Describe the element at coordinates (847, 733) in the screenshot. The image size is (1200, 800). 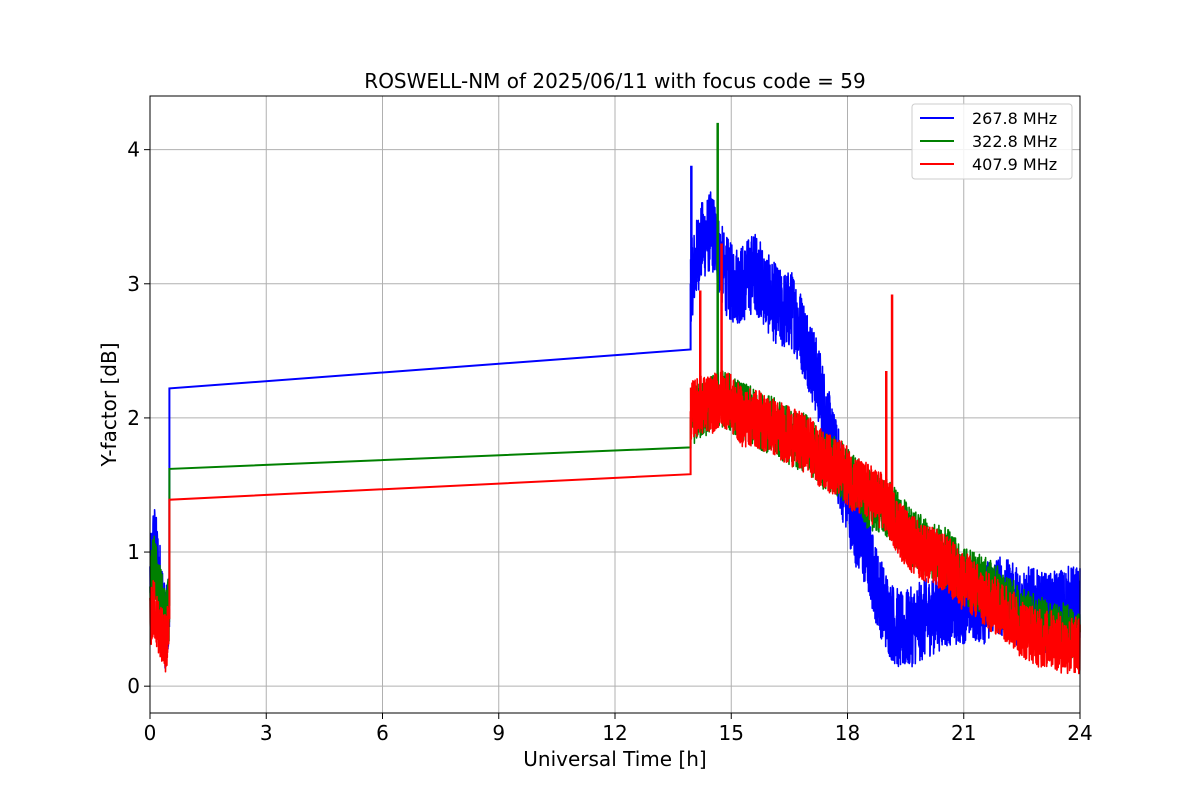
I see `x-tick-label: 18` at that location.